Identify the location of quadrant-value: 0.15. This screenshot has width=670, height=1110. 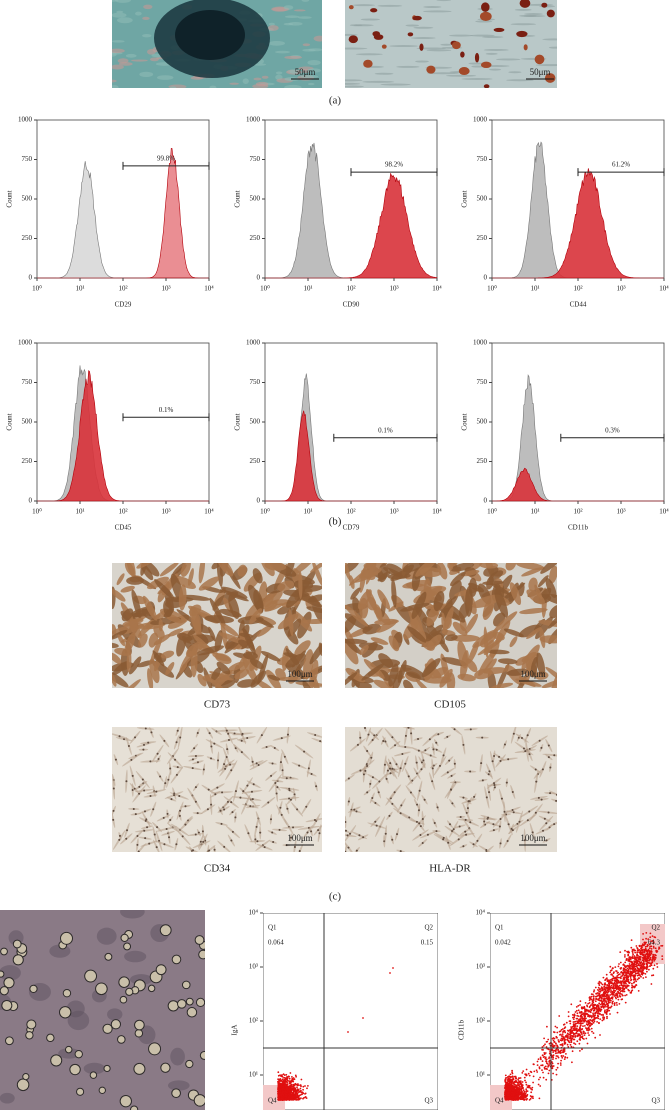
(427, 943).